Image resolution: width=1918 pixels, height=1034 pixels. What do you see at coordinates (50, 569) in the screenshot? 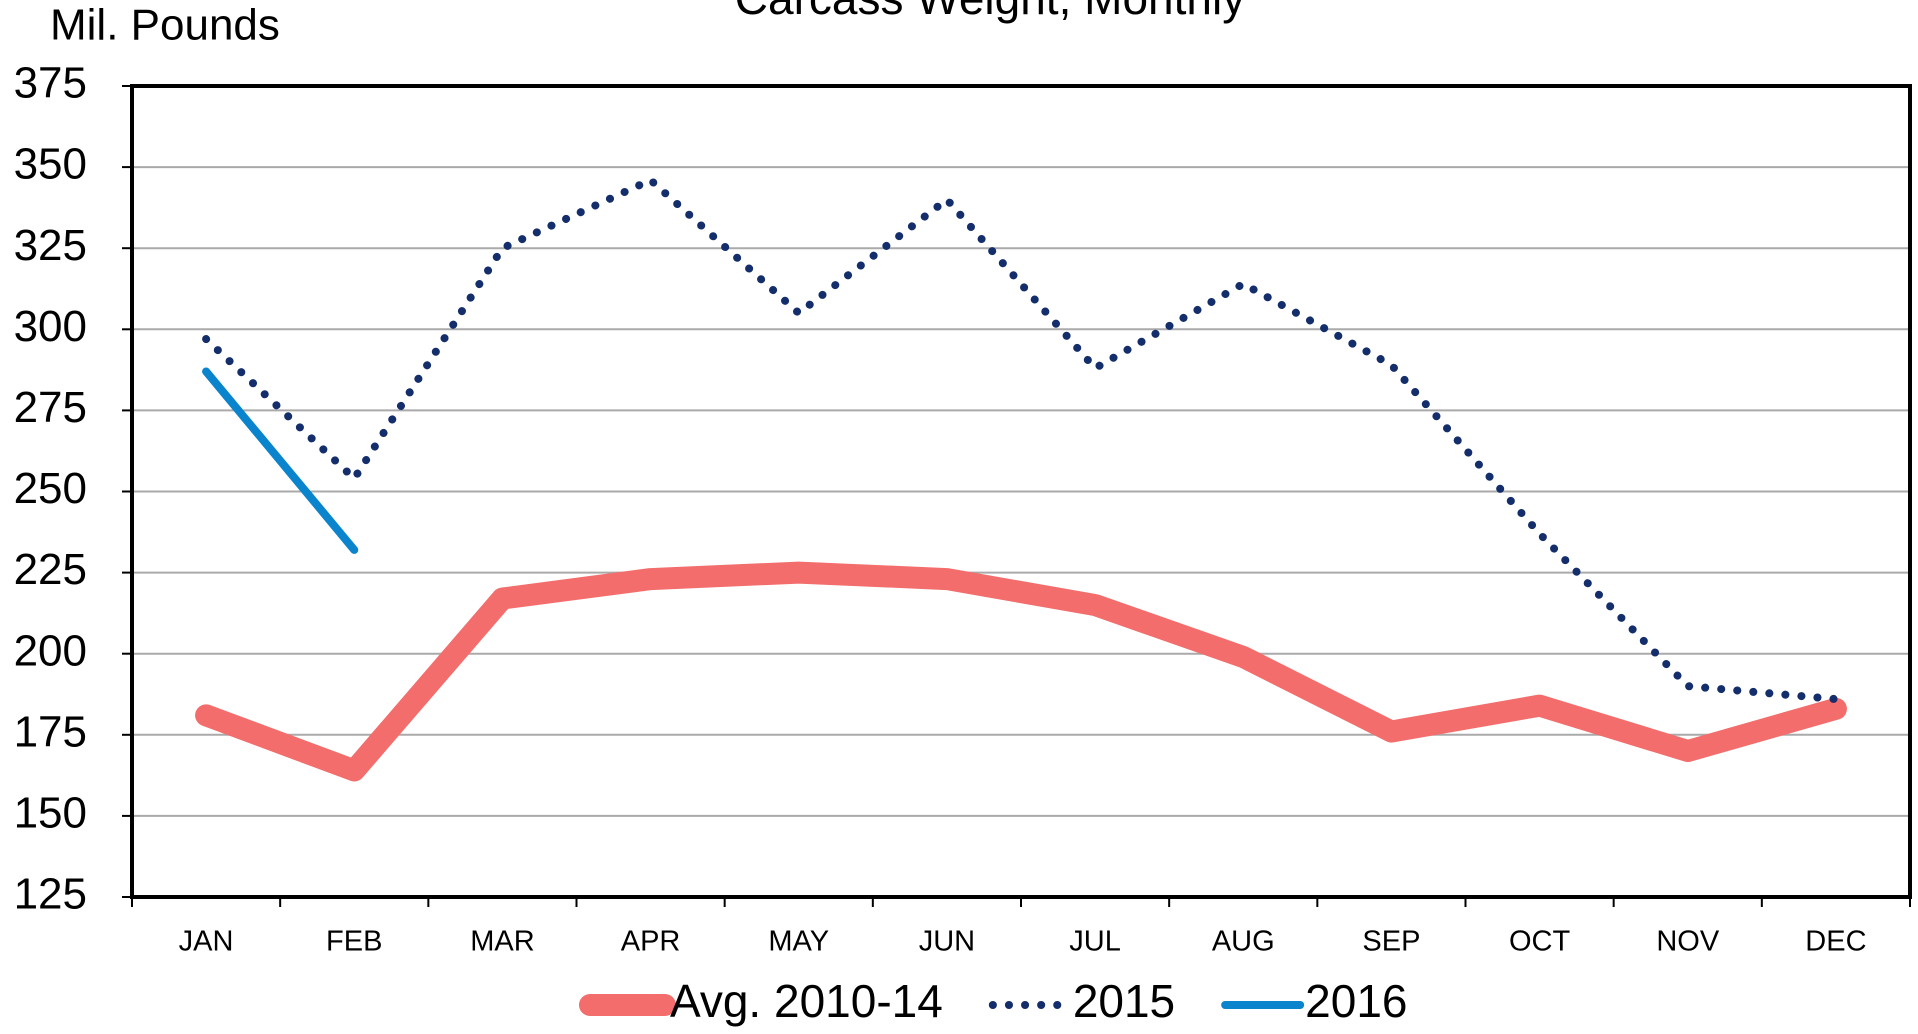
I see `y-tick-label: 225` at bounding box center [50, 569].